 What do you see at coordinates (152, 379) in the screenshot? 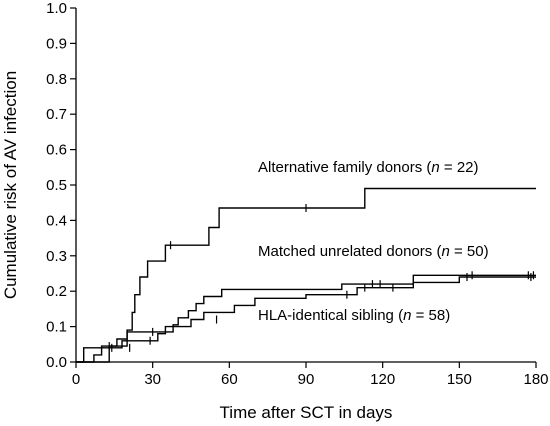
I see `x-tick-label: 30` at bounding box center [152, 379].